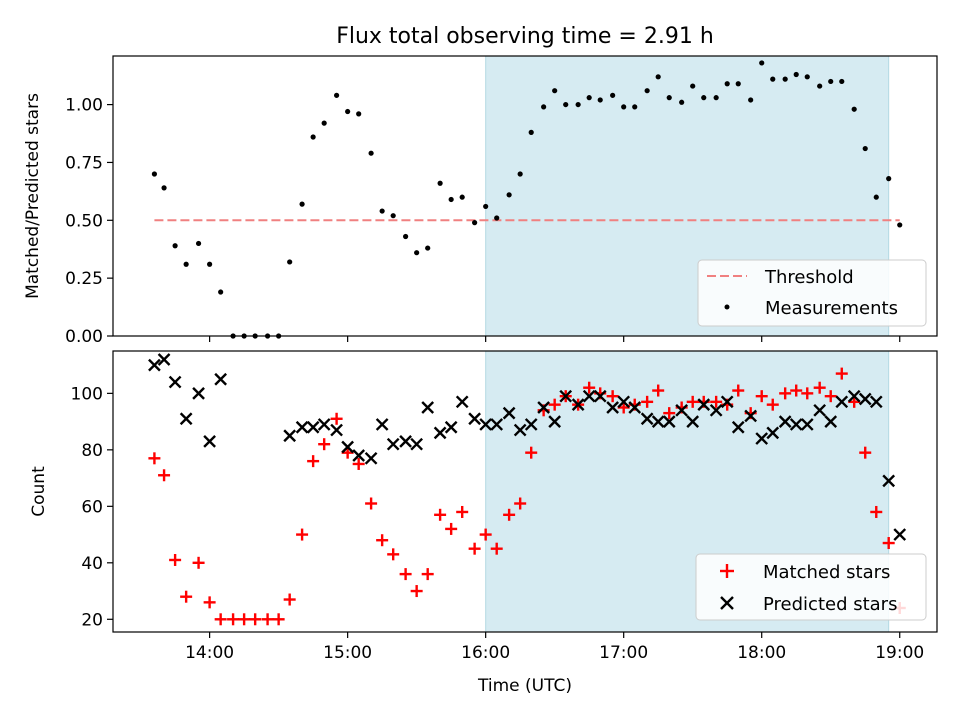 The height and width of the screenshot is (720, 960). I want to click on y-axis-ticks-bottom: 20 40 60 80 100, so click(92, 507).